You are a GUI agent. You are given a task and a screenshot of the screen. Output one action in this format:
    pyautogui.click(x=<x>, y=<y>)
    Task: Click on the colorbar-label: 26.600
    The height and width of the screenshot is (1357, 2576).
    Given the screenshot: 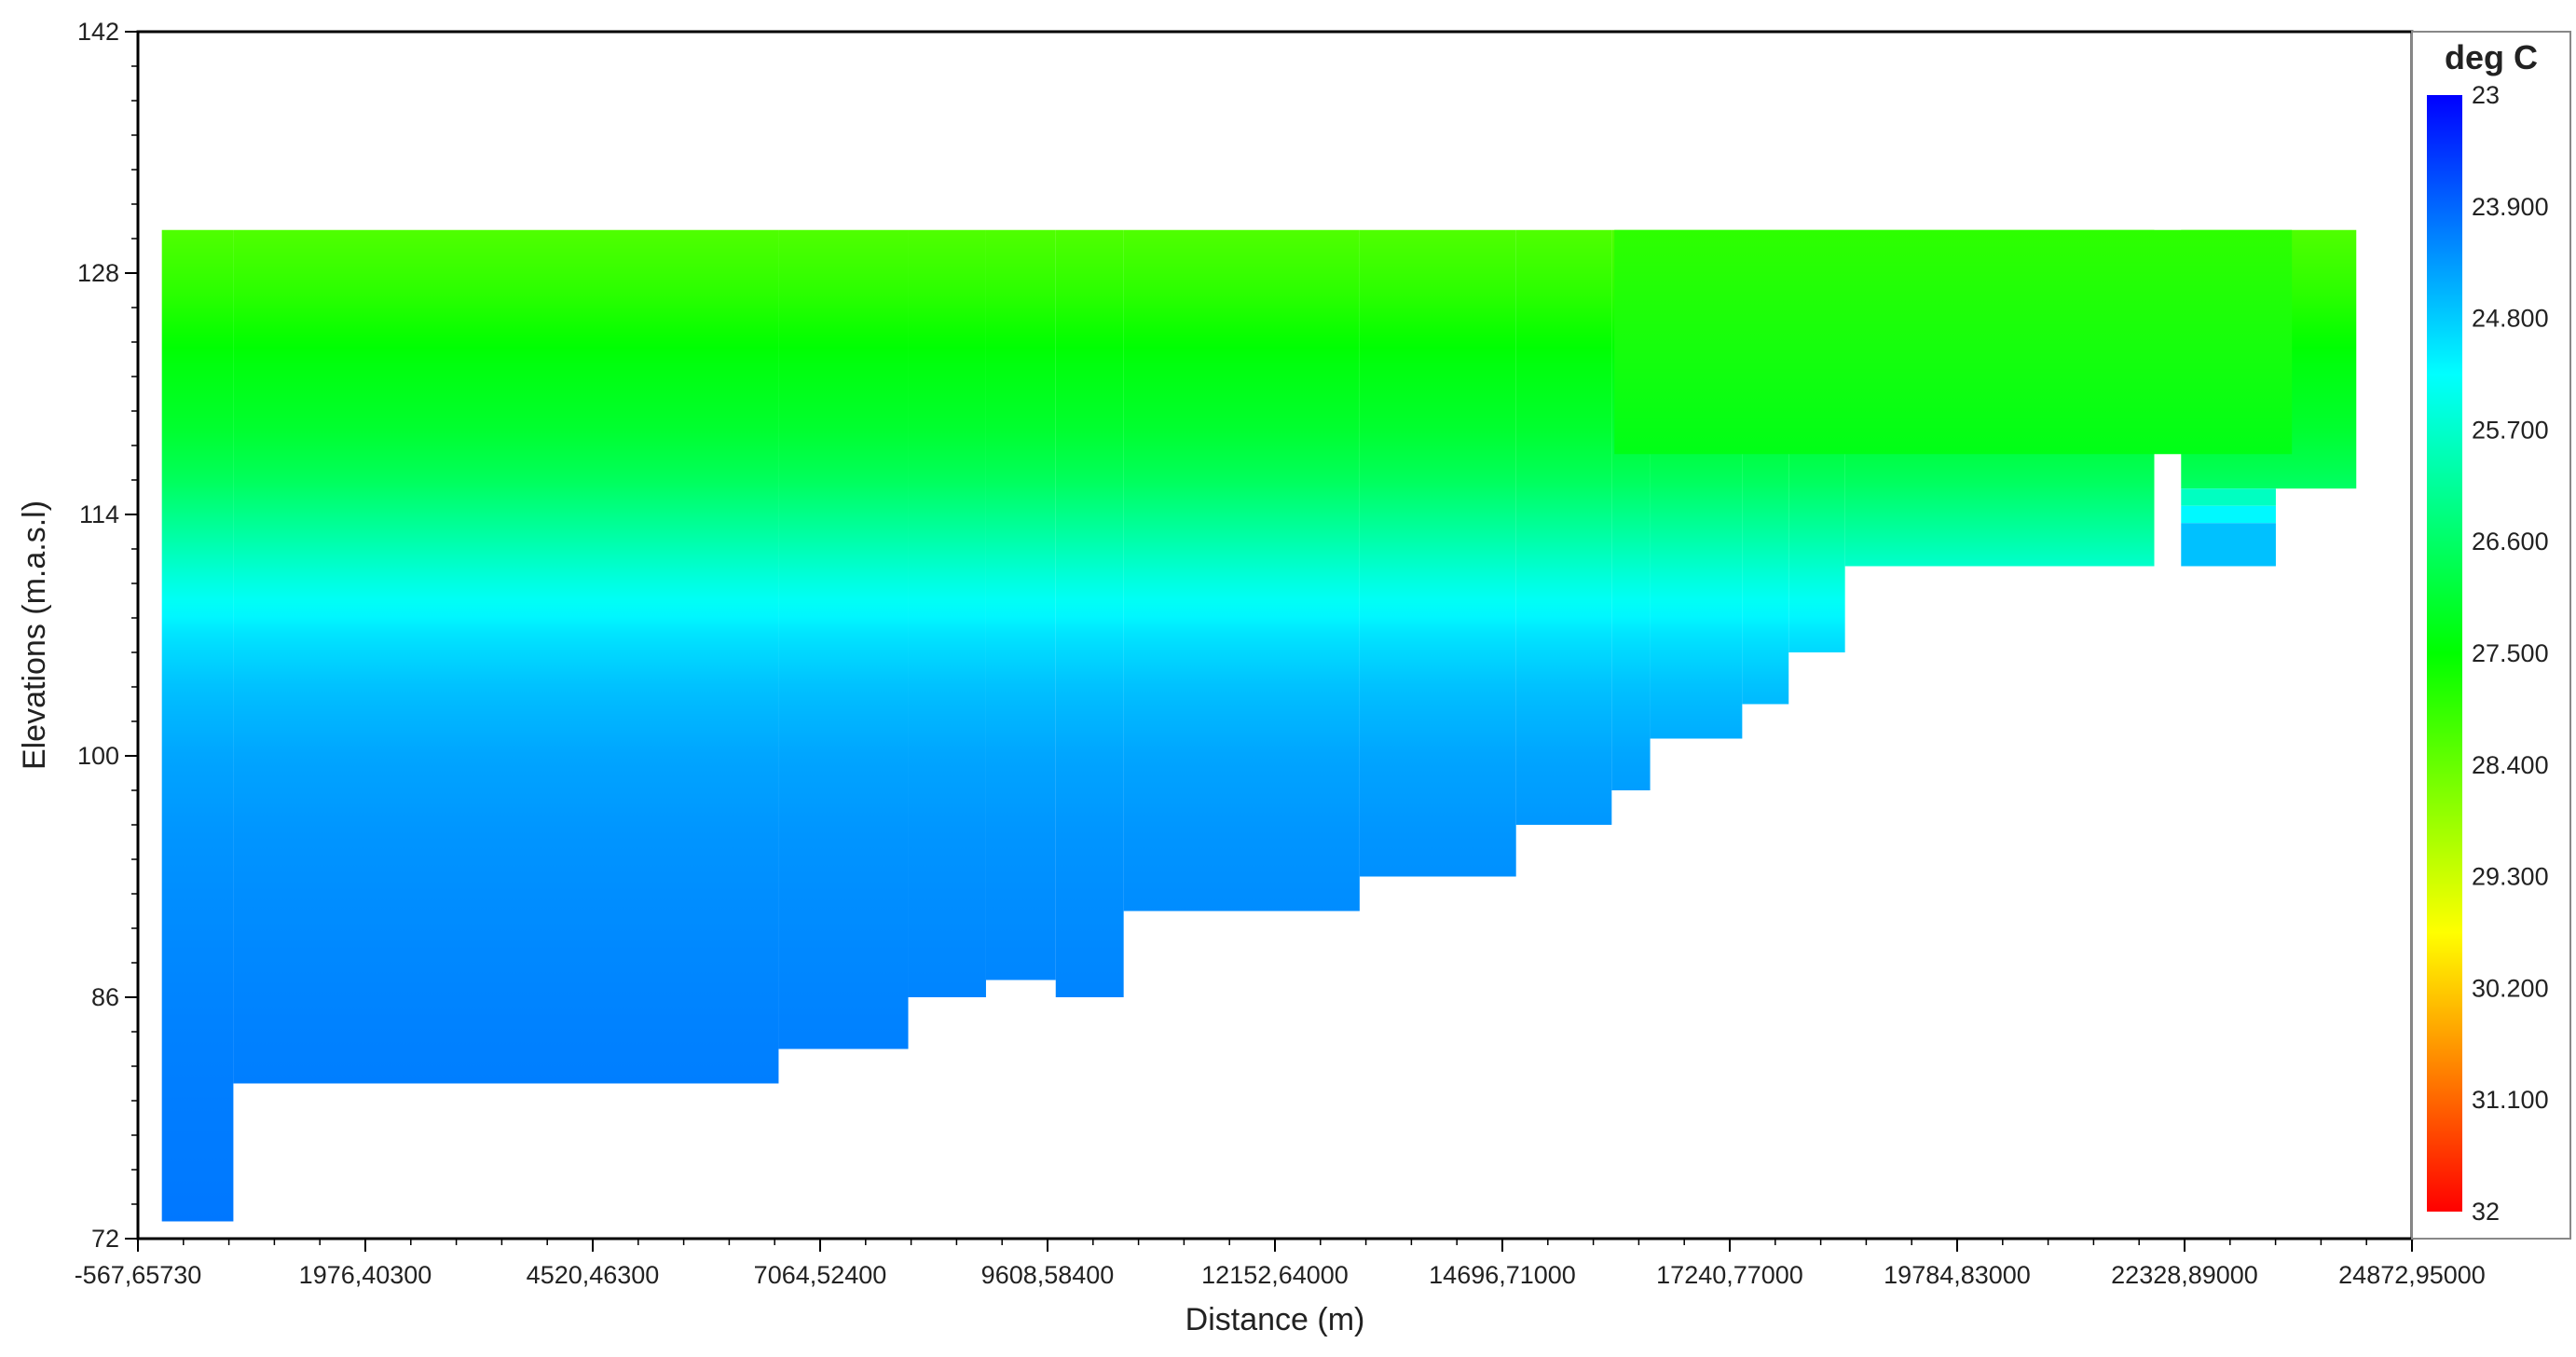 What is the action you would take?
    pyautogui.click(x=2510, y=541)
    